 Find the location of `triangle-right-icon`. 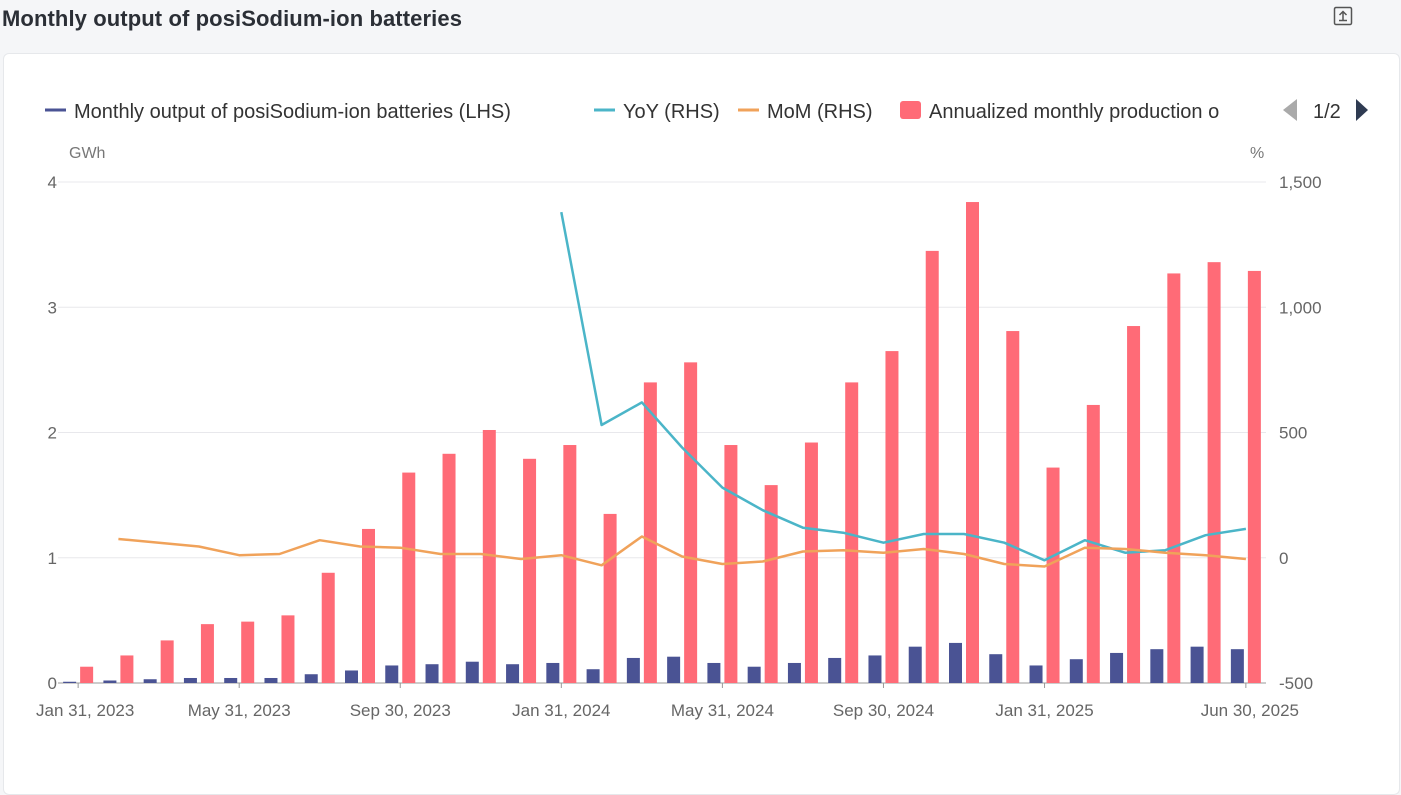

triangle-right-icon is located at coordinates (1362, 110).